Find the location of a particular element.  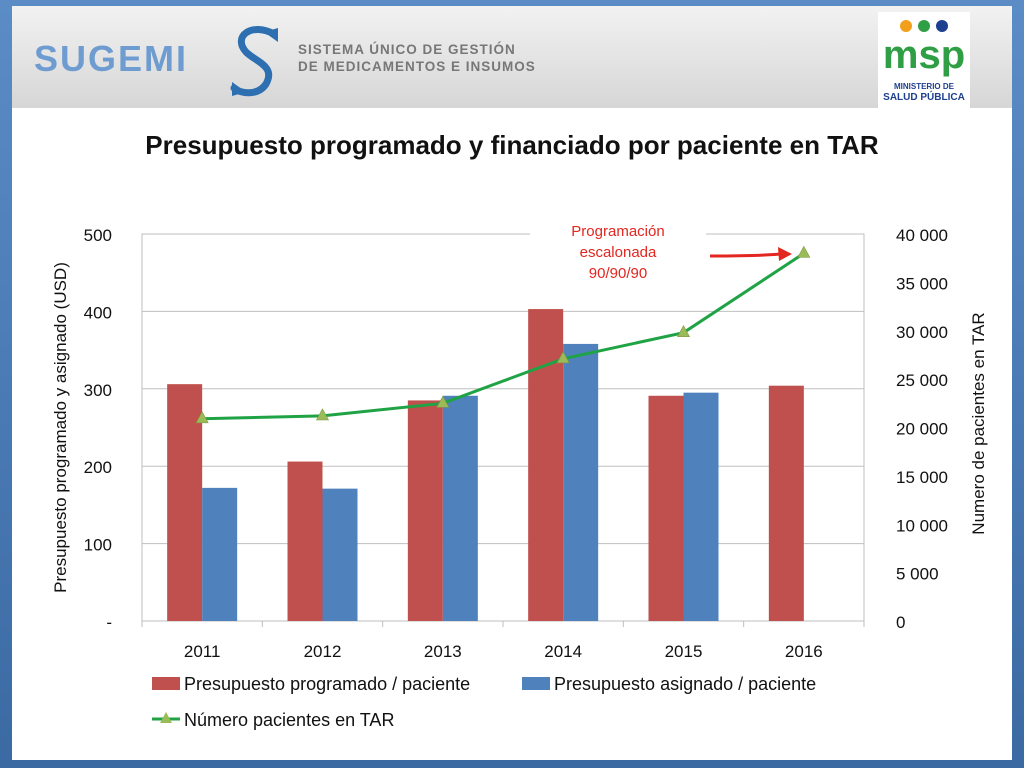

sugemi-subtitle-line2: DE MEDICAMENTOS E INSUMOS is located at coordinates (417, 66).